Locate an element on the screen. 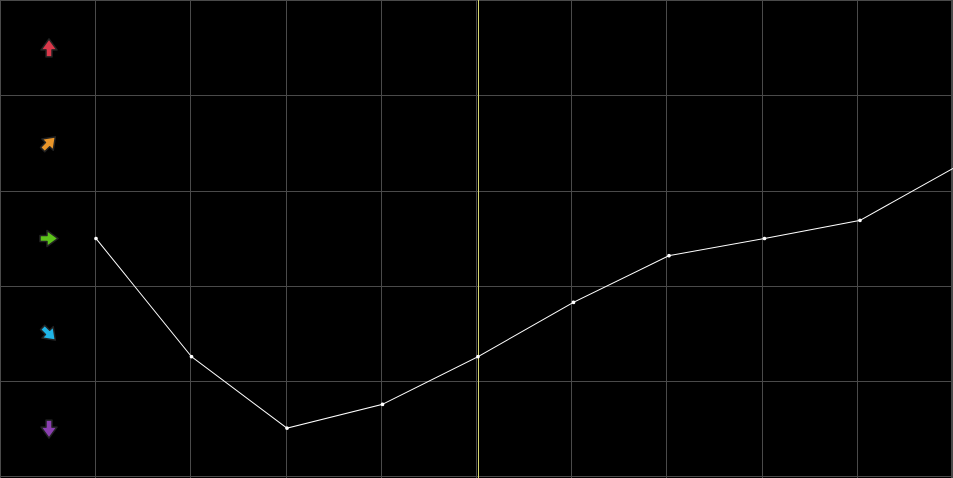  level-icons is located at coordinates (49, 238).